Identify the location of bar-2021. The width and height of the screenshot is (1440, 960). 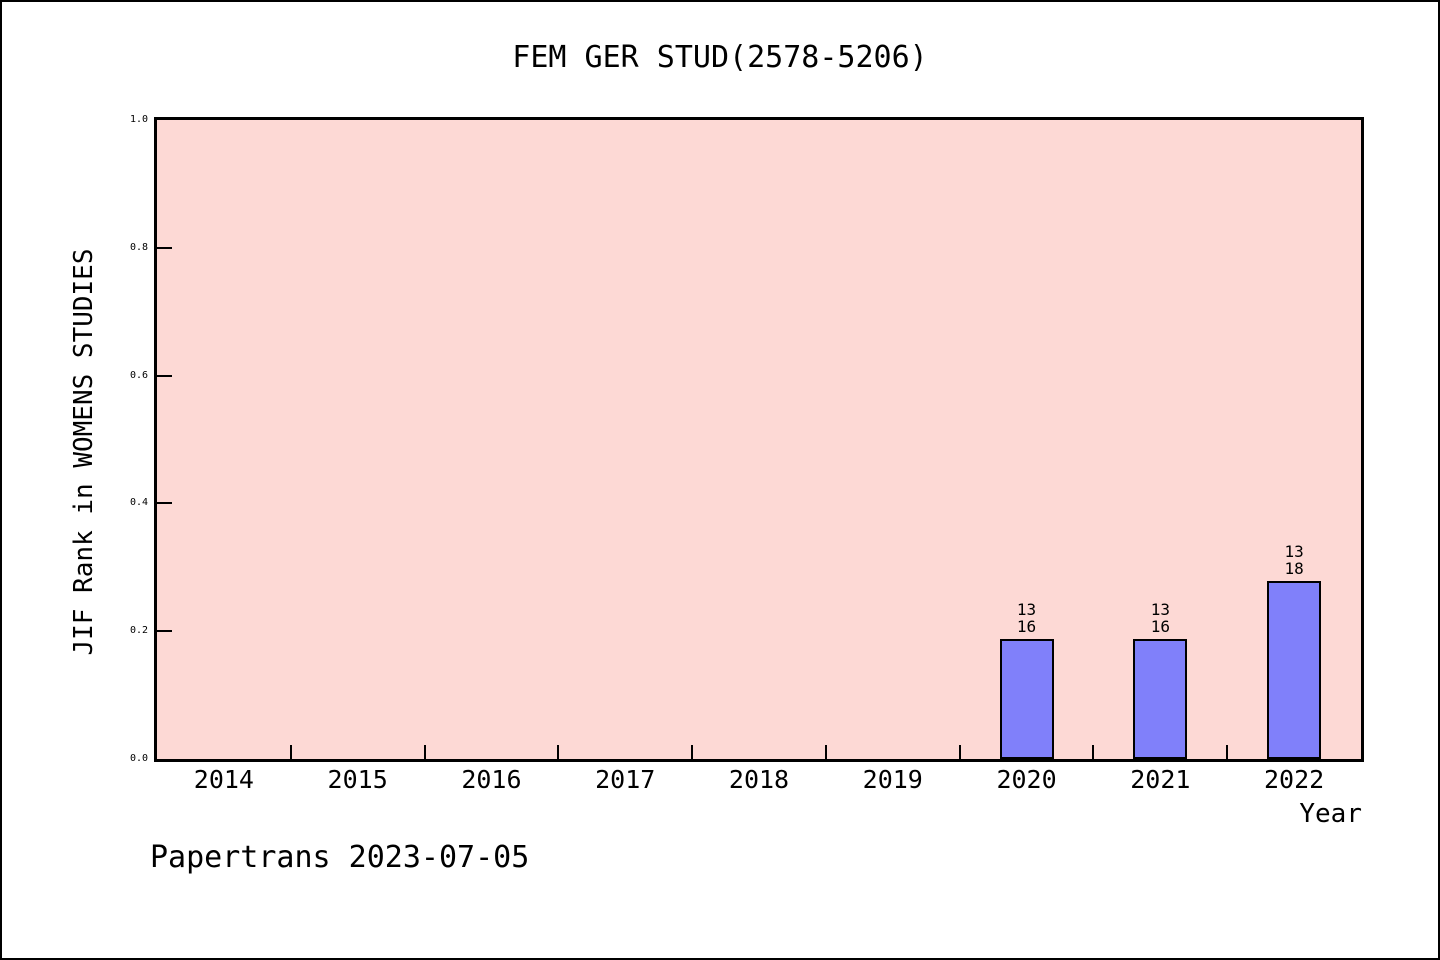
(1160, 699).